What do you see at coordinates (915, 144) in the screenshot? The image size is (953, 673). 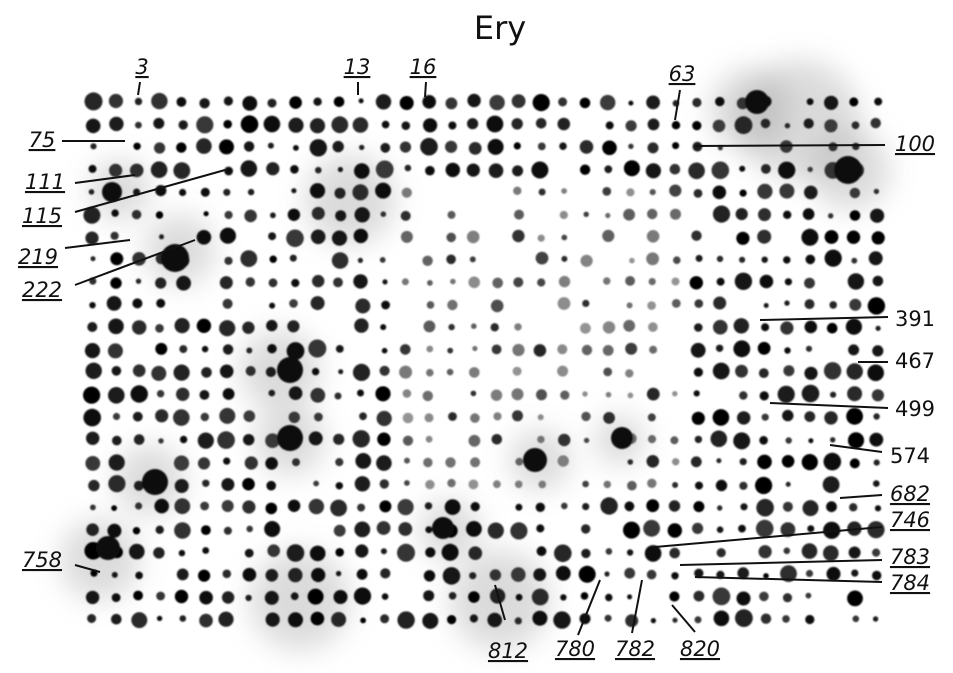 I see `spot-label: 100` at bounding box center [915, 144].